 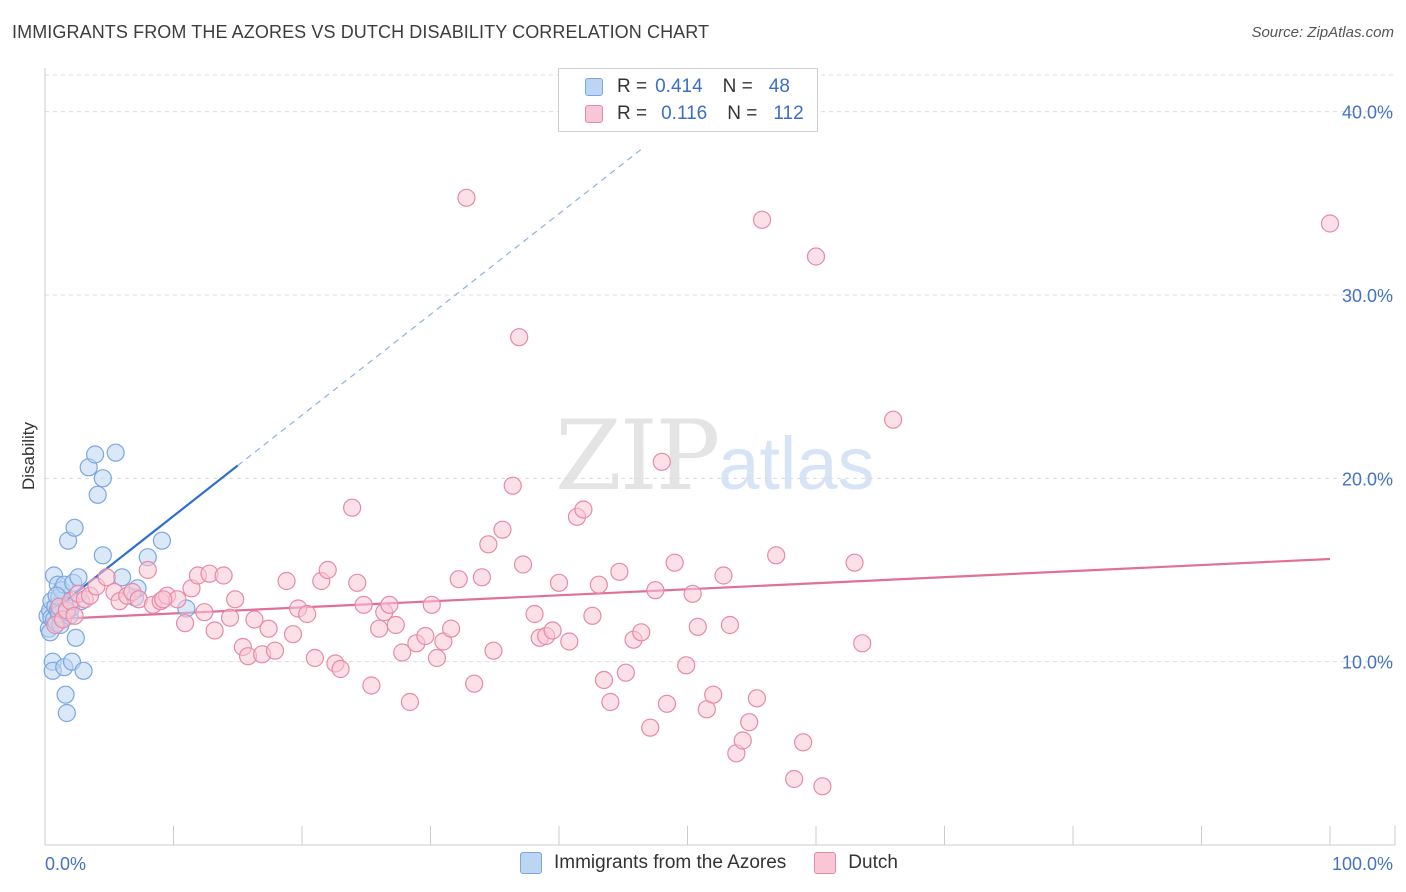 What do you see at coordinates (65, 864) in the screenshot?
I see `x-tick-label: 0.0%` at bounding box center [65, 864].